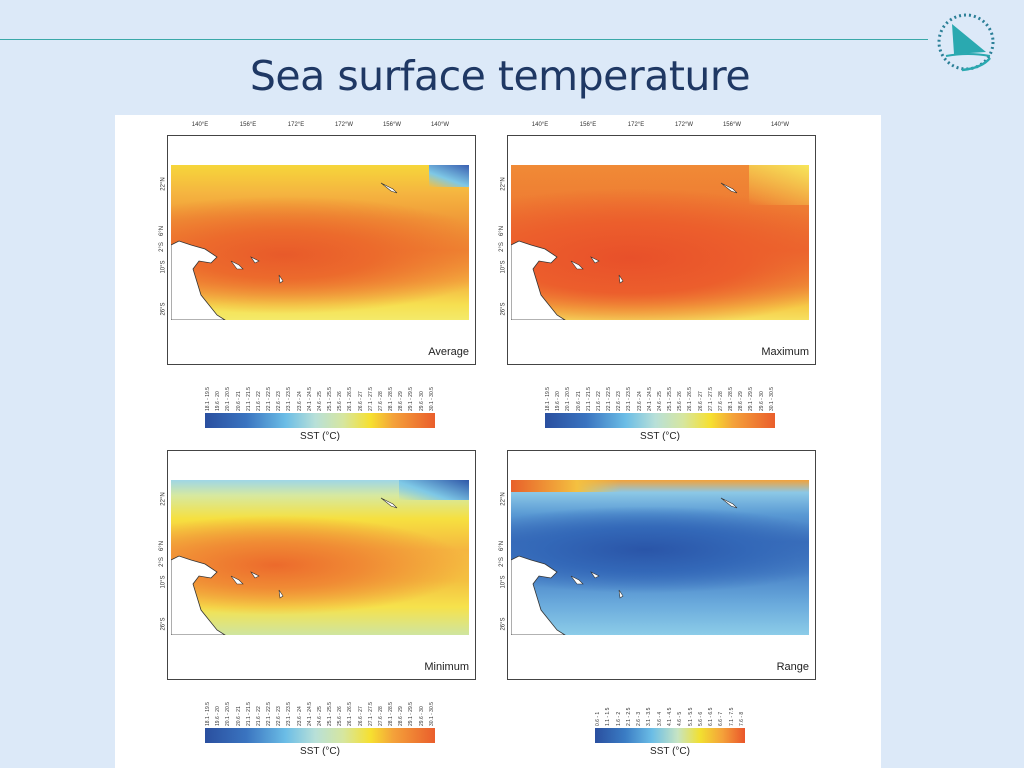 This screenshot has width=1024, height=768. Describe the element at coordinates (598, 718) in the screenshot. I see `legend-tick: 0.6 - 1` at that location.